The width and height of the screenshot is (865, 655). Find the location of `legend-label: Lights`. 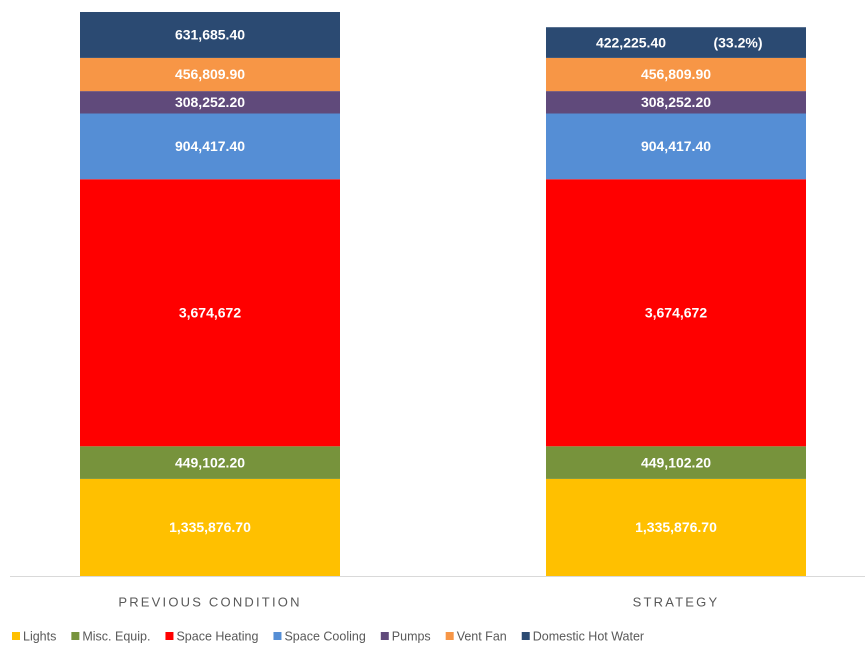

legend-label: Lights is located at coordinates (39, 636).